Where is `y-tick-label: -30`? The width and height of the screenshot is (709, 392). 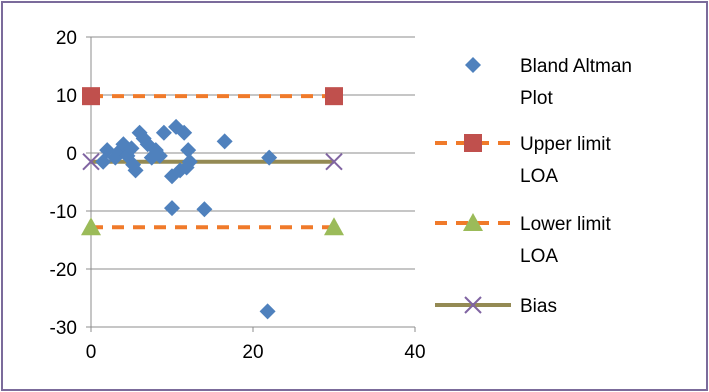
y-tick-label: -30 is located at coordinates (63, 328).